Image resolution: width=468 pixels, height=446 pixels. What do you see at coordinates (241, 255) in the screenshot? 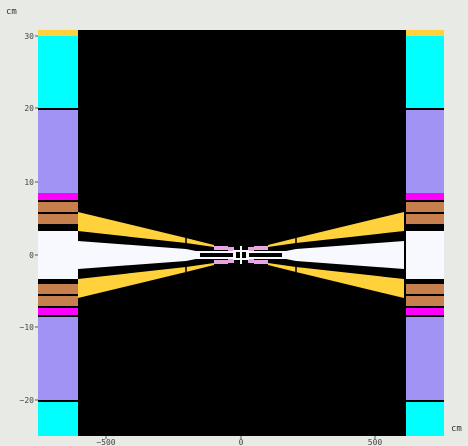
I see `ip-vertical-mark` at bounding box center [241, 255].